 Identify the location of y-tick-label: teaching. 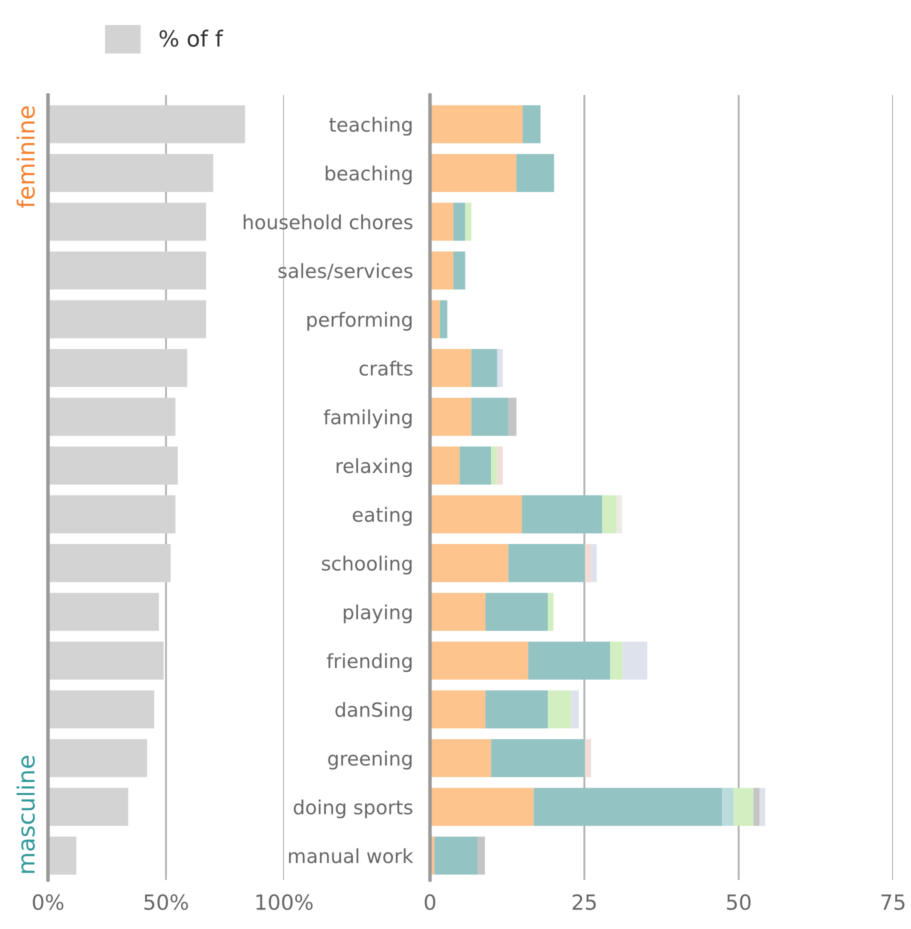
(370, 126).